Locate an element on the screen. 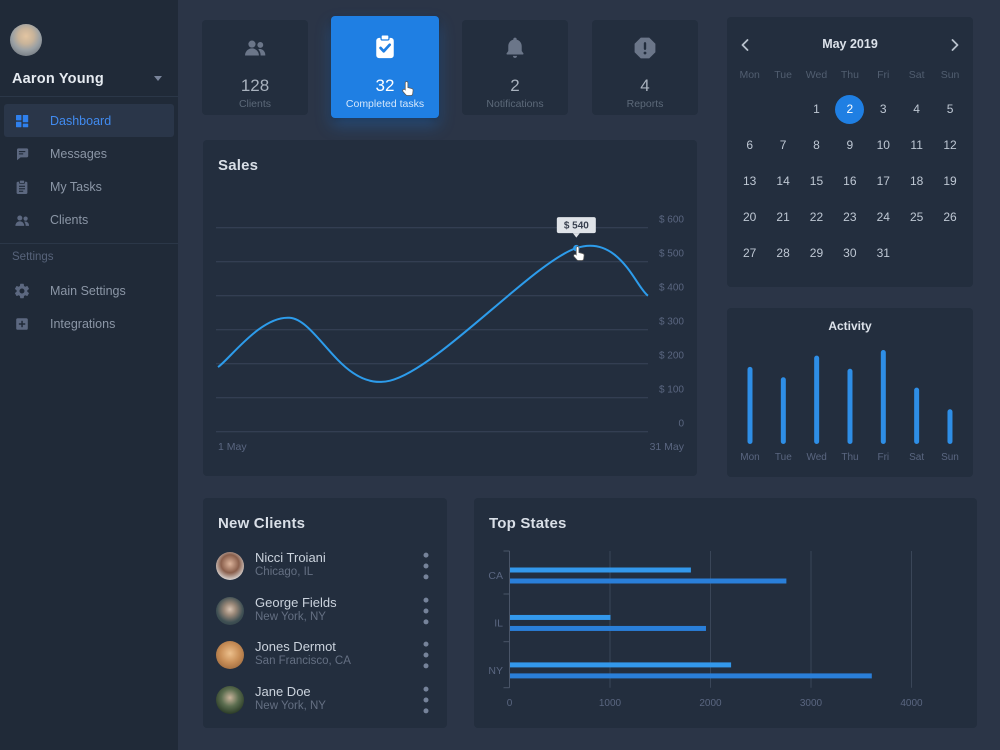 This screenshot has width=1000, height=750. calendar-weekday-row: Mon Tue Wed Thu Fri Sat Sun is located at coordinates (850, 75).